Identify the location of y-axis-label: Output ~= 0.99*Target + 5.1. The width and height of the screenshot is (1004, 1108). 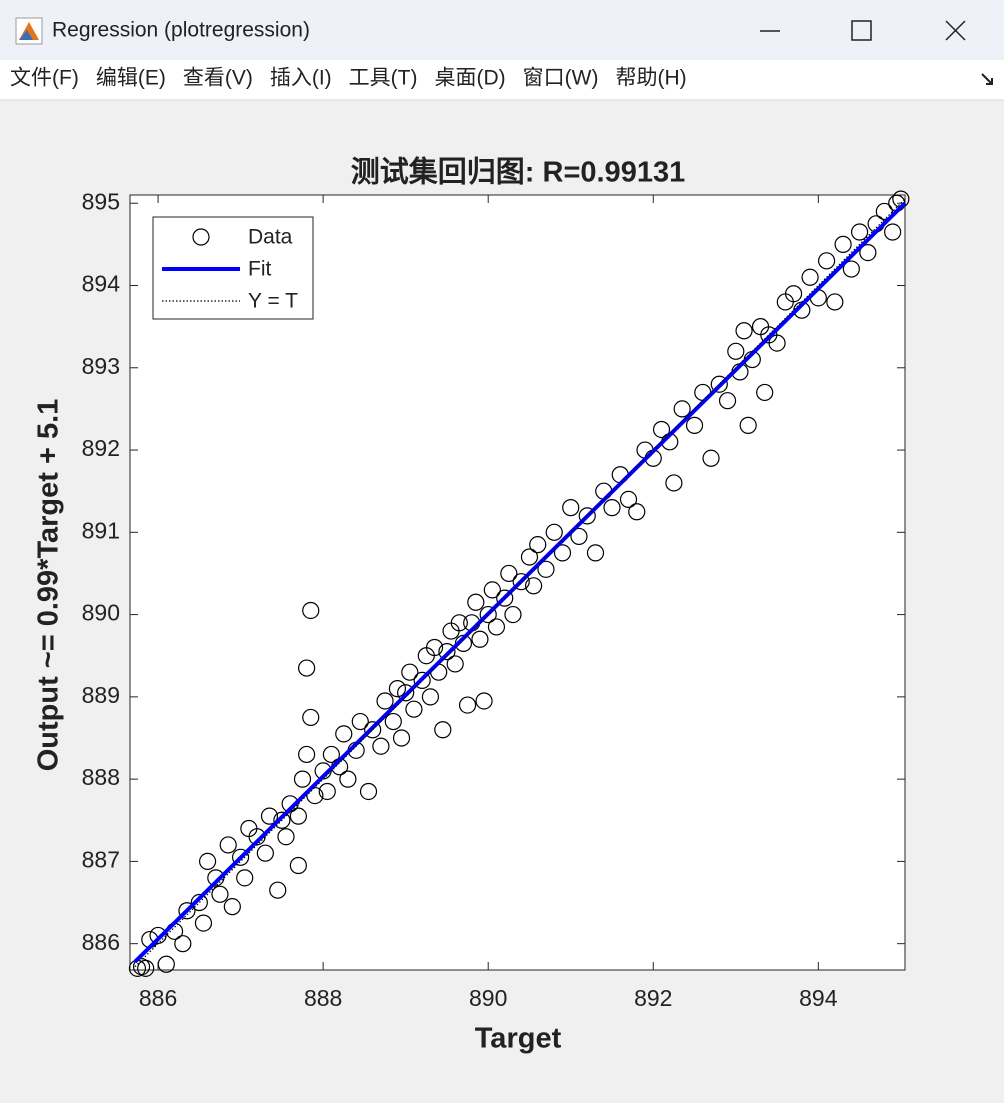
(49, 585).